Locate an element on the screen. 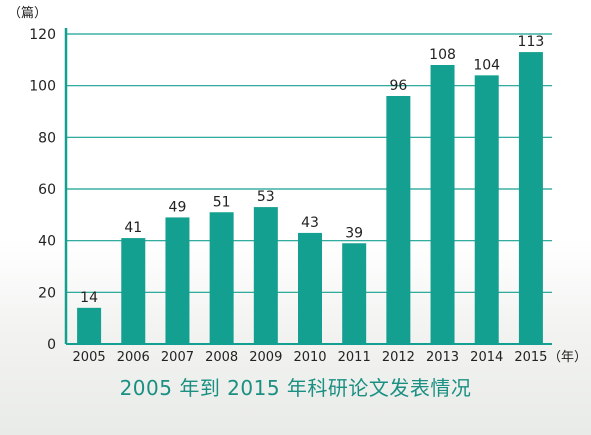 This screenshot has height=435, width=591. data-label: 41 is located at coordinates (133, 228).